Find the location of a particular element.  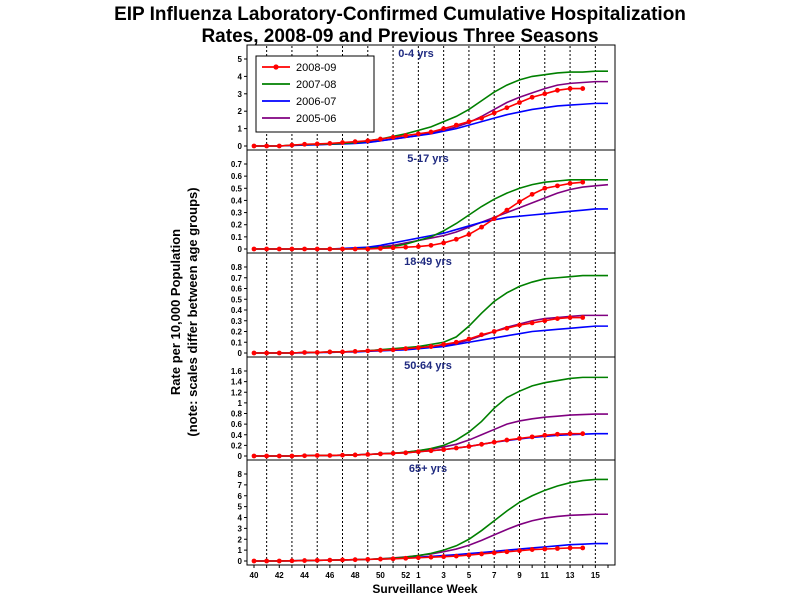

panel-5-17-yrs-title: 5-17 yrs is located at coordinates (428, 159).